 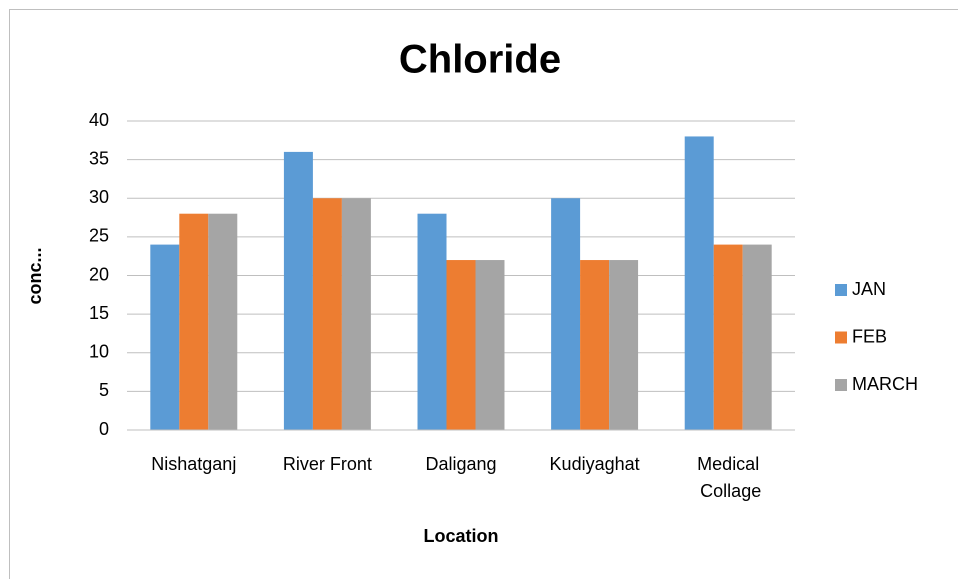 I want to click on y-tick-label: 30, so click(x=99, y=197).